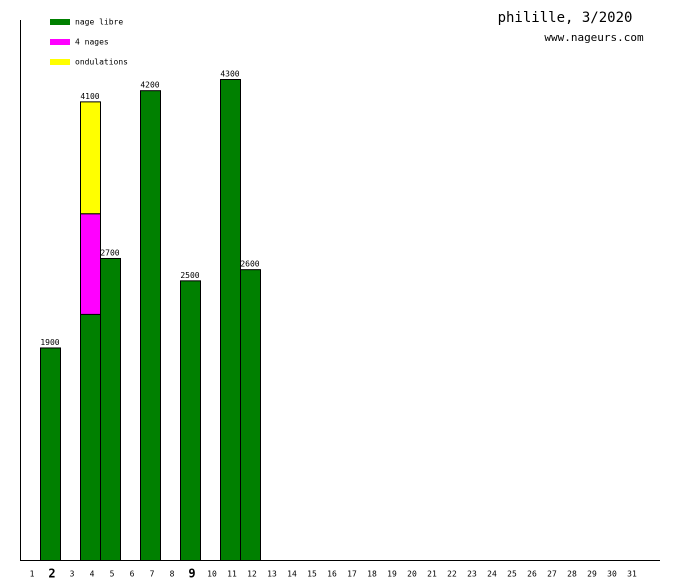 Image resolution: width=680 pixels, height=580 pixels. I want to click on x-tick-label: 21, so click(432, 574).